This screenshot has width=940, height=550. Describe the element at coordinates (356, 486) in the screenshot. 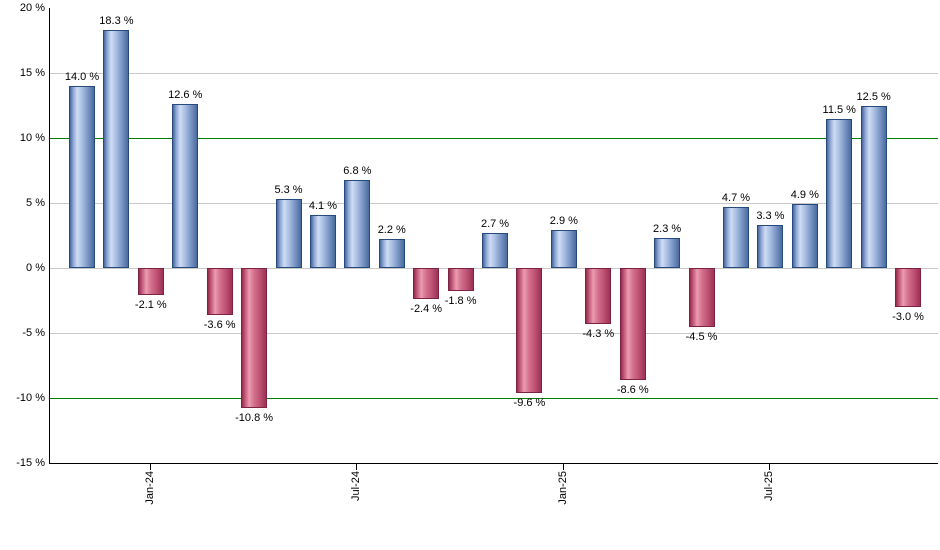

I see `x-axis-tick-label: Jul-24` at that location.